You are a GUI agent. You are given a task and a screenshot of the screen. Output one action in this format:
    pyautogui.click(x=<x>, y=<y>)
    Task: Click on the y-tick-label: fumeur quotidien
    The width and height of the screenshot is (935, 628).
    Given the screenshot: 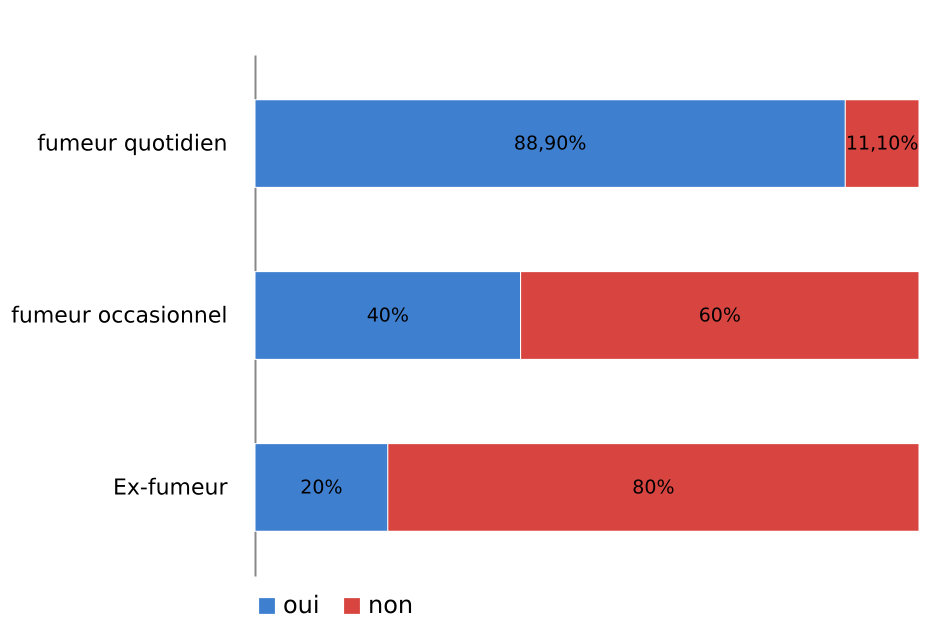 What is the action you would take?
    pyautogui.click(x=132, y=144)
    